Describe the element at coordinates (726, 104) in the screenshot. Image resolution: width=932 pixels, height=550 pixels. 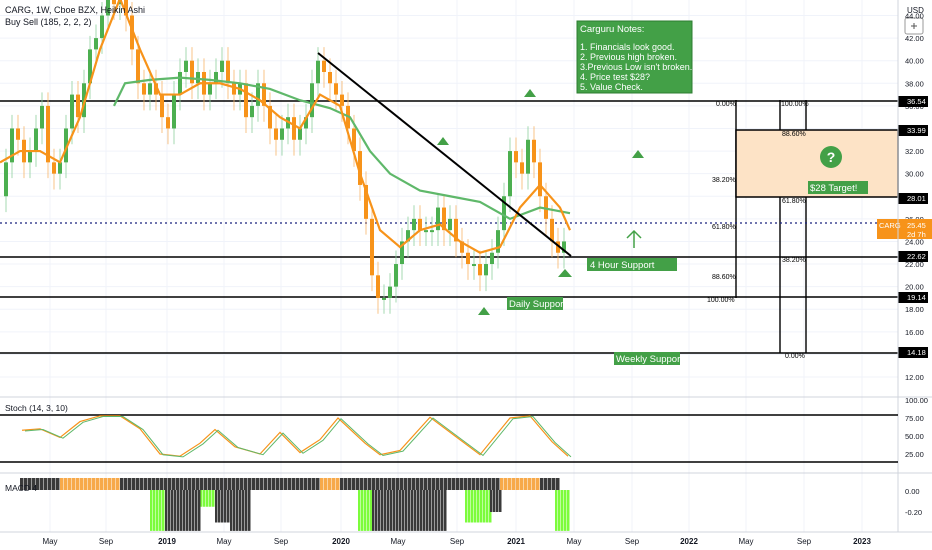
I see `fib-left-0: 0.00%` at that location.